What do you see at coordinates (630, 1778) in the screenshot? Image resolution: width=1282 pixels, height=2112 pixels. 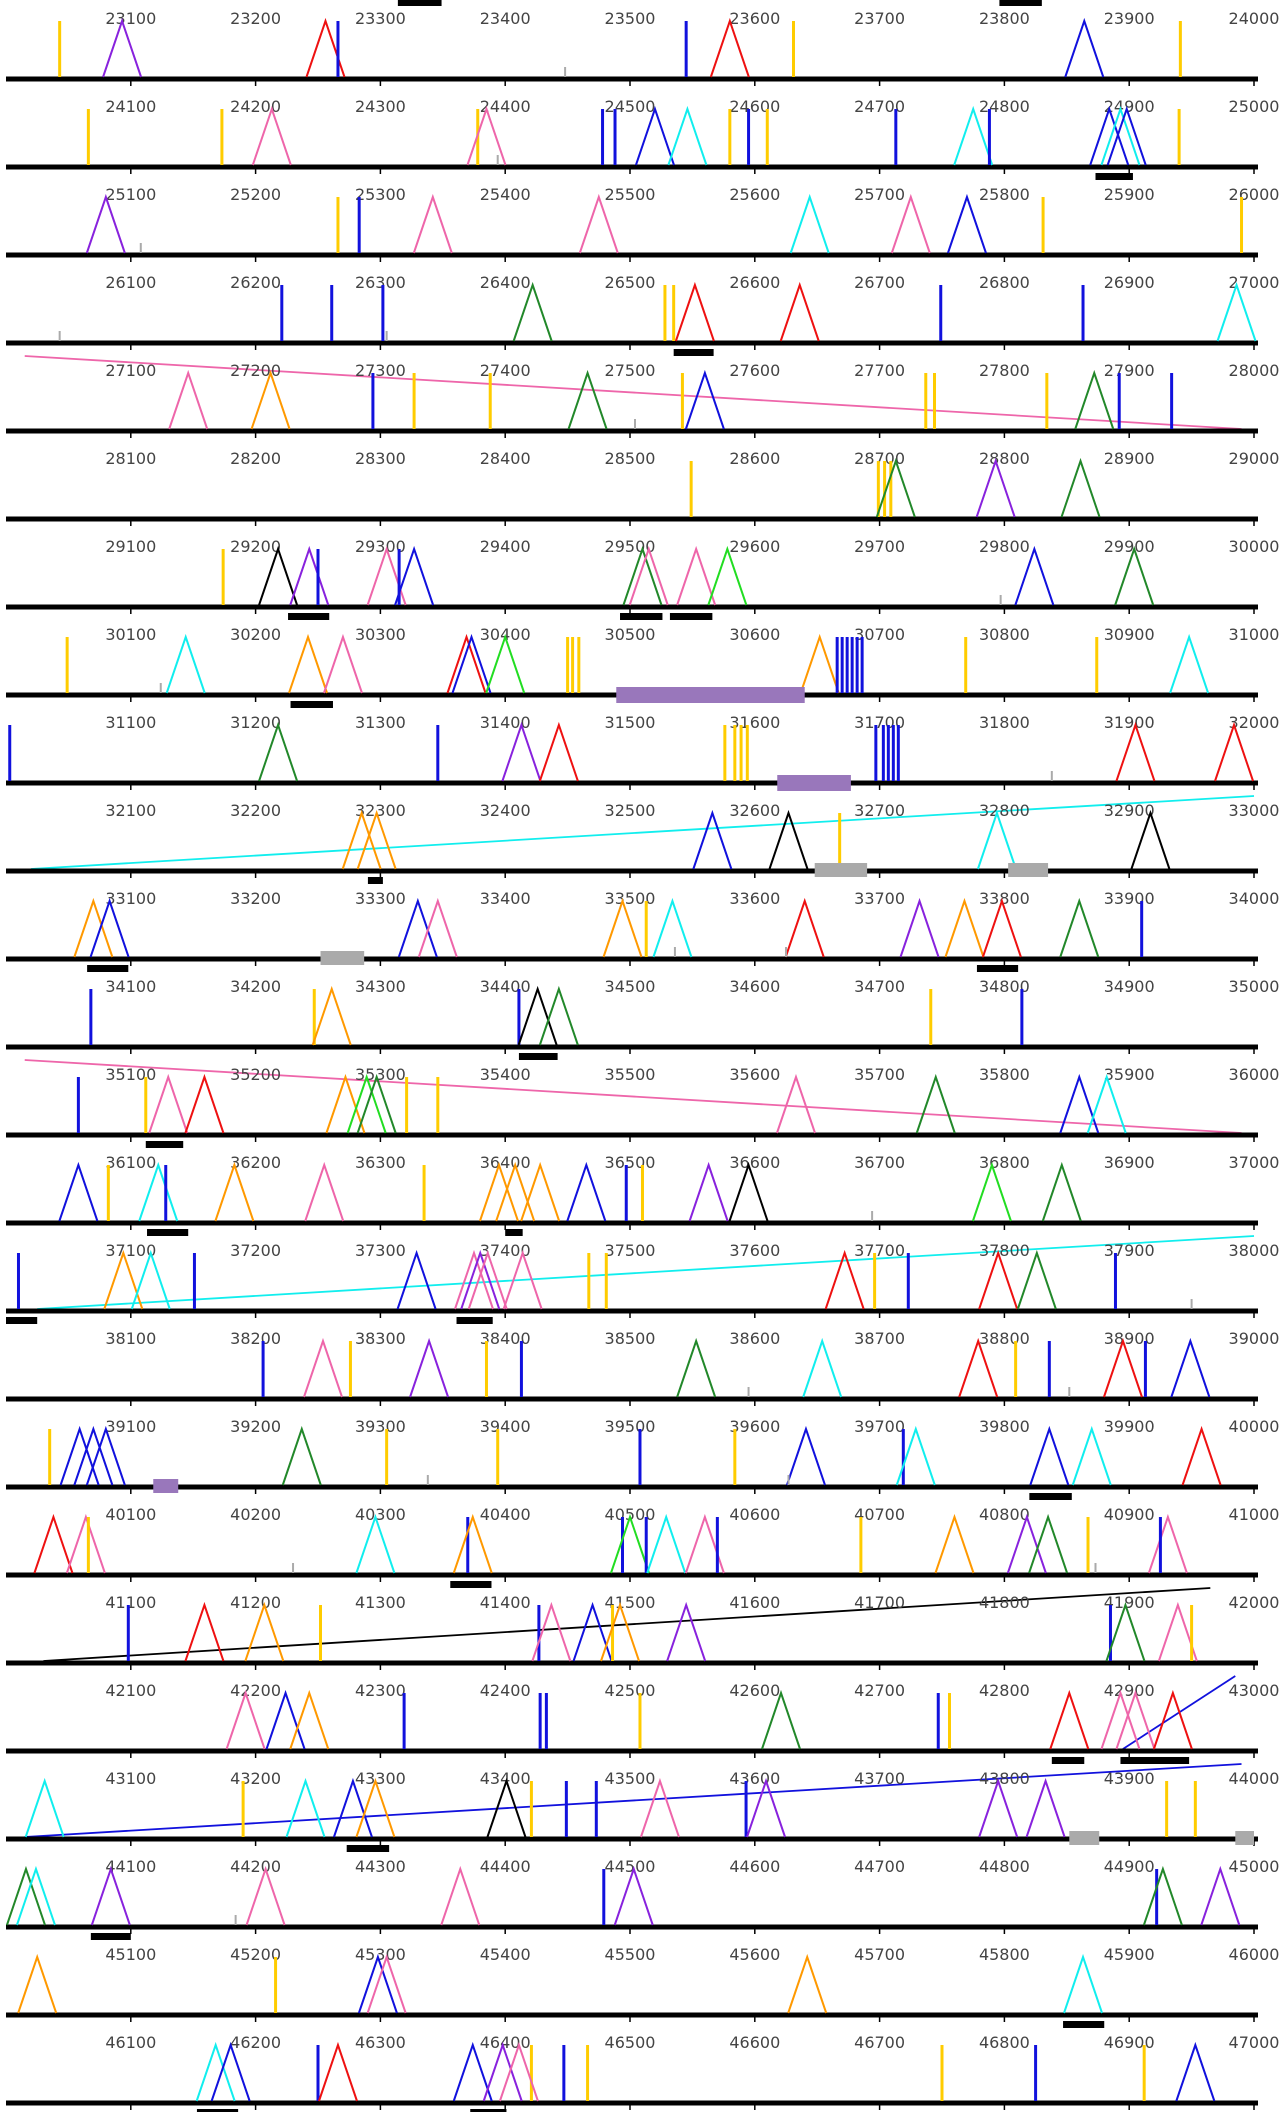 I see `tick-label: 43500` at bounding box center [630, 1778].